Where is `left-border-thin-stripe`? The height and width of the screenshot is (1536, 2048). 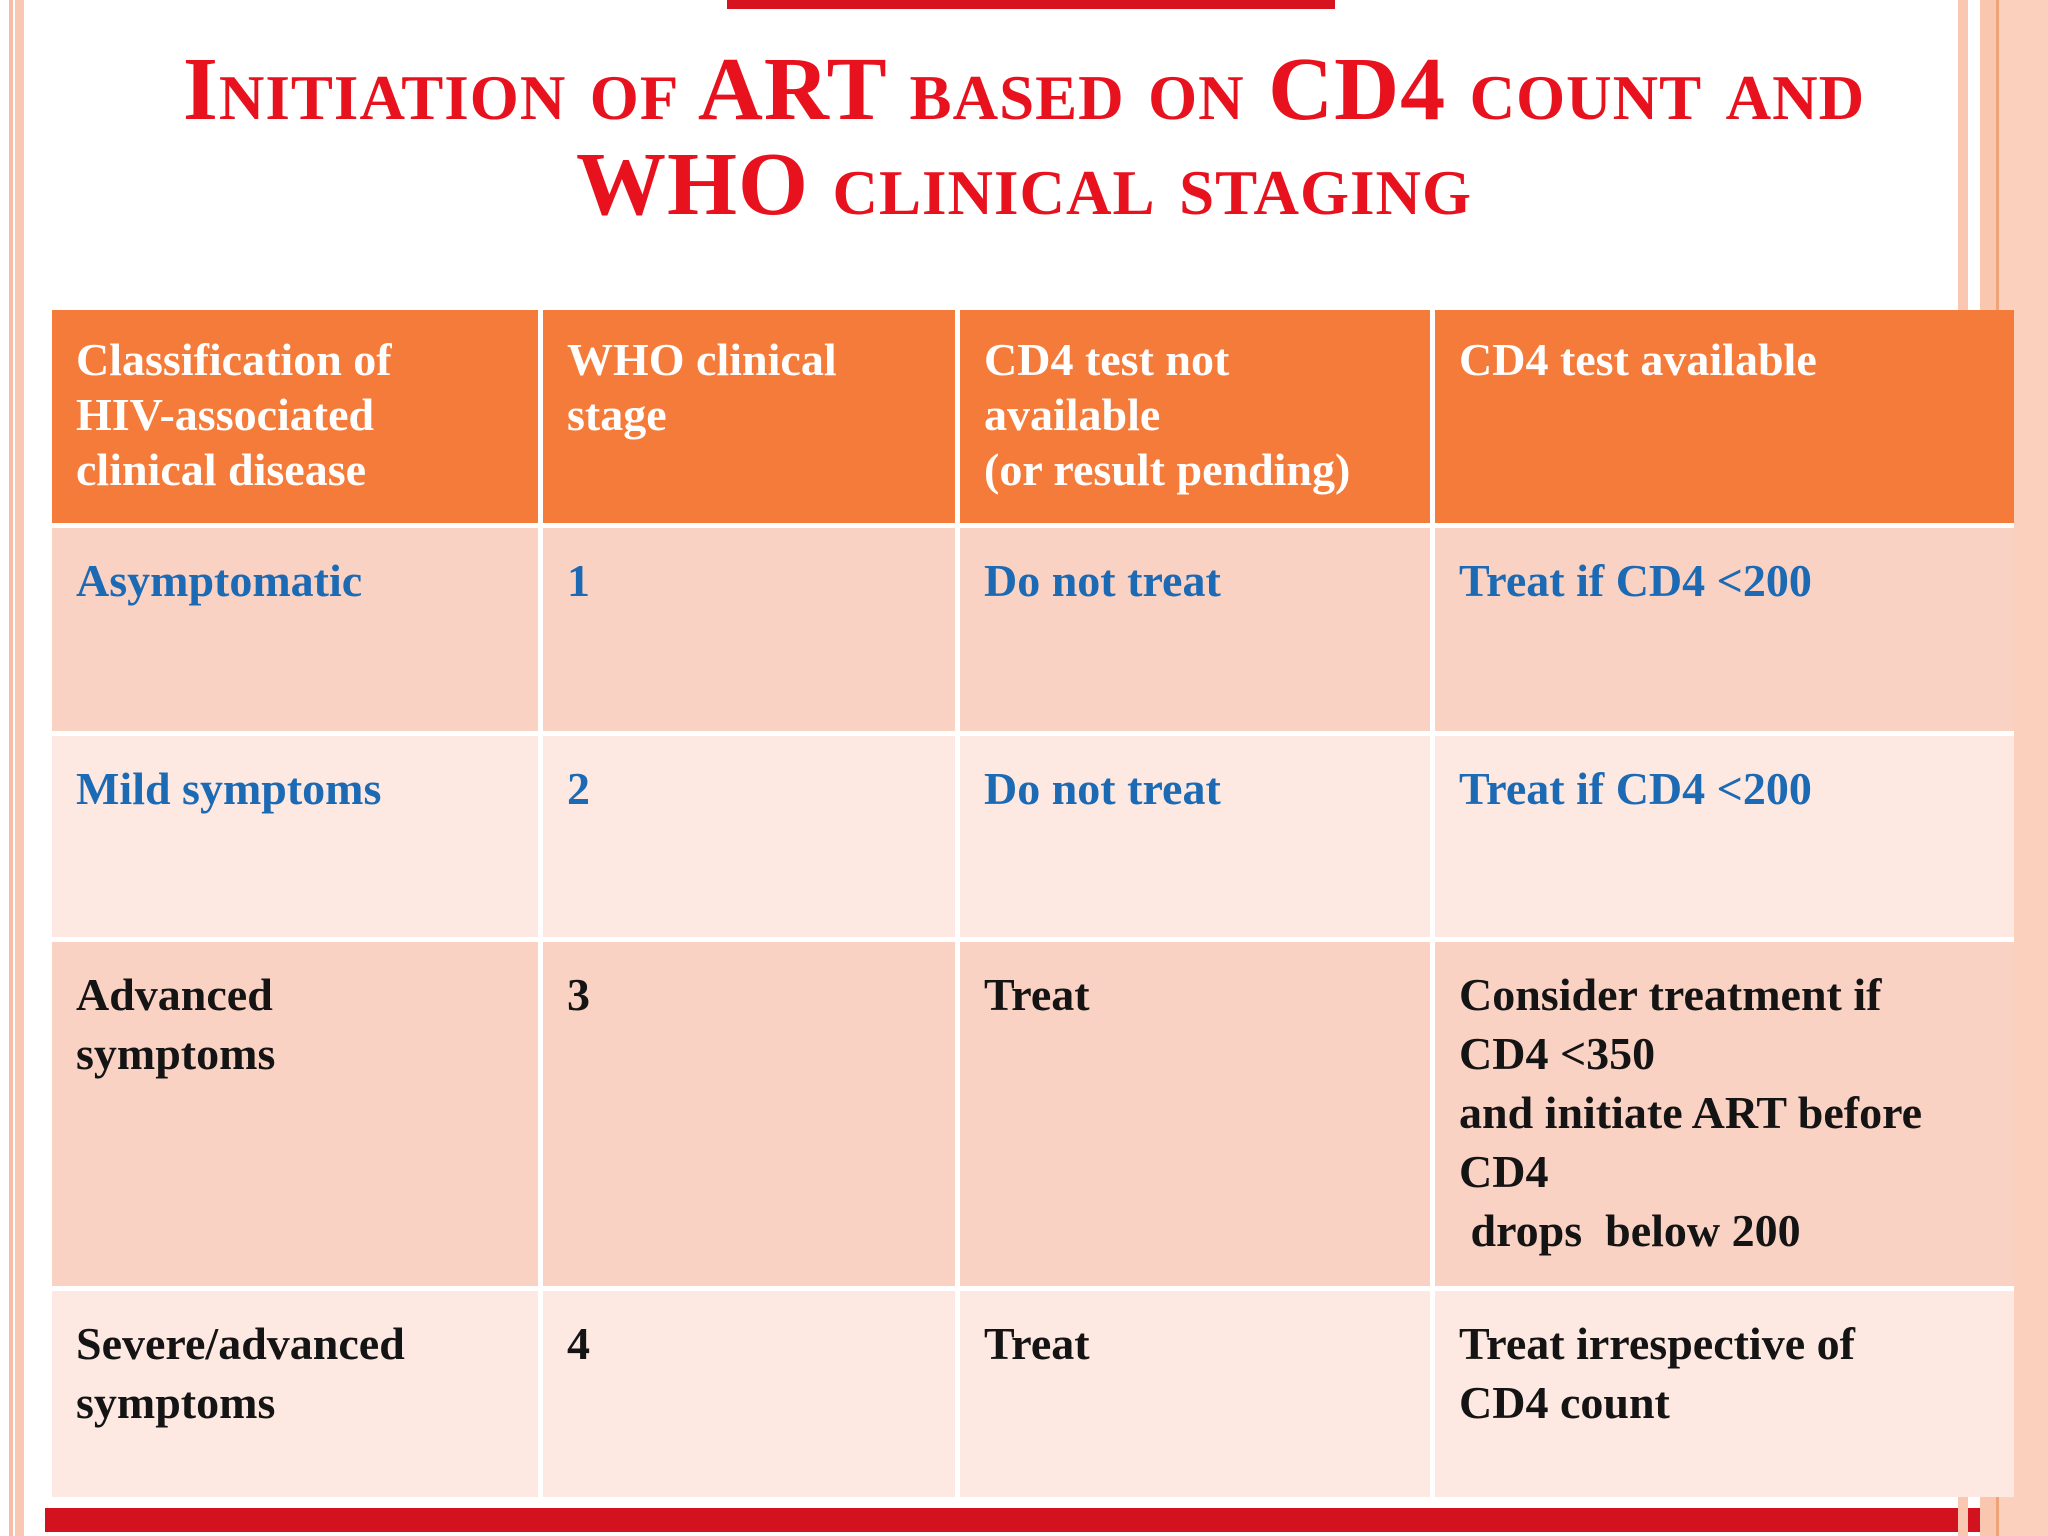 left-border-thin-stripe is located at coordinates (11, 768).